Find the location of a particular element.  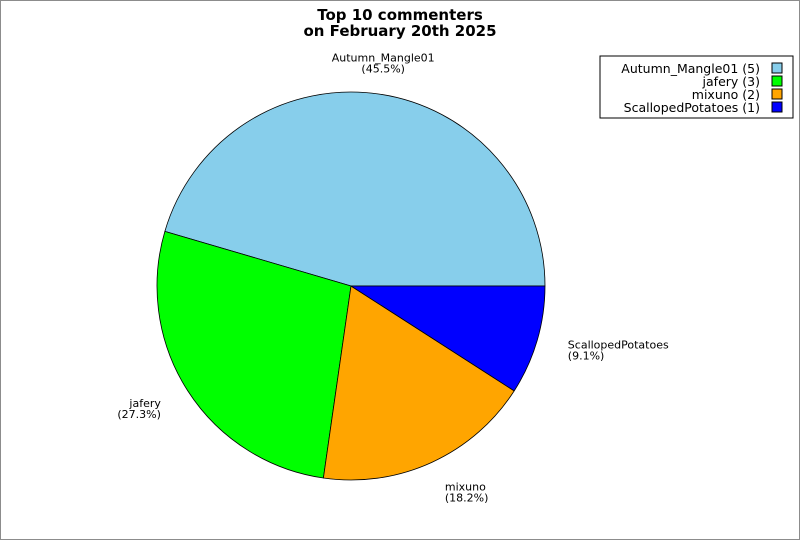

legend-swatch-mixuno is located at coordinates (777, 94).